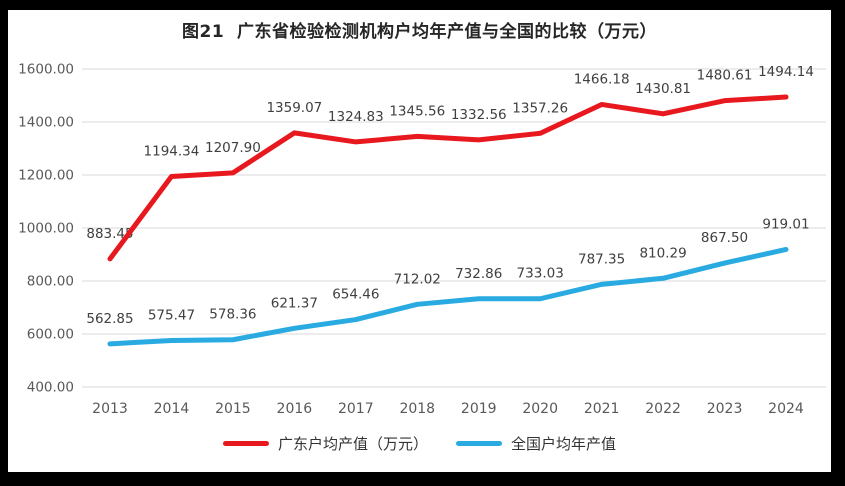  I want to click on svg-text: 2014, so click(172, 409).